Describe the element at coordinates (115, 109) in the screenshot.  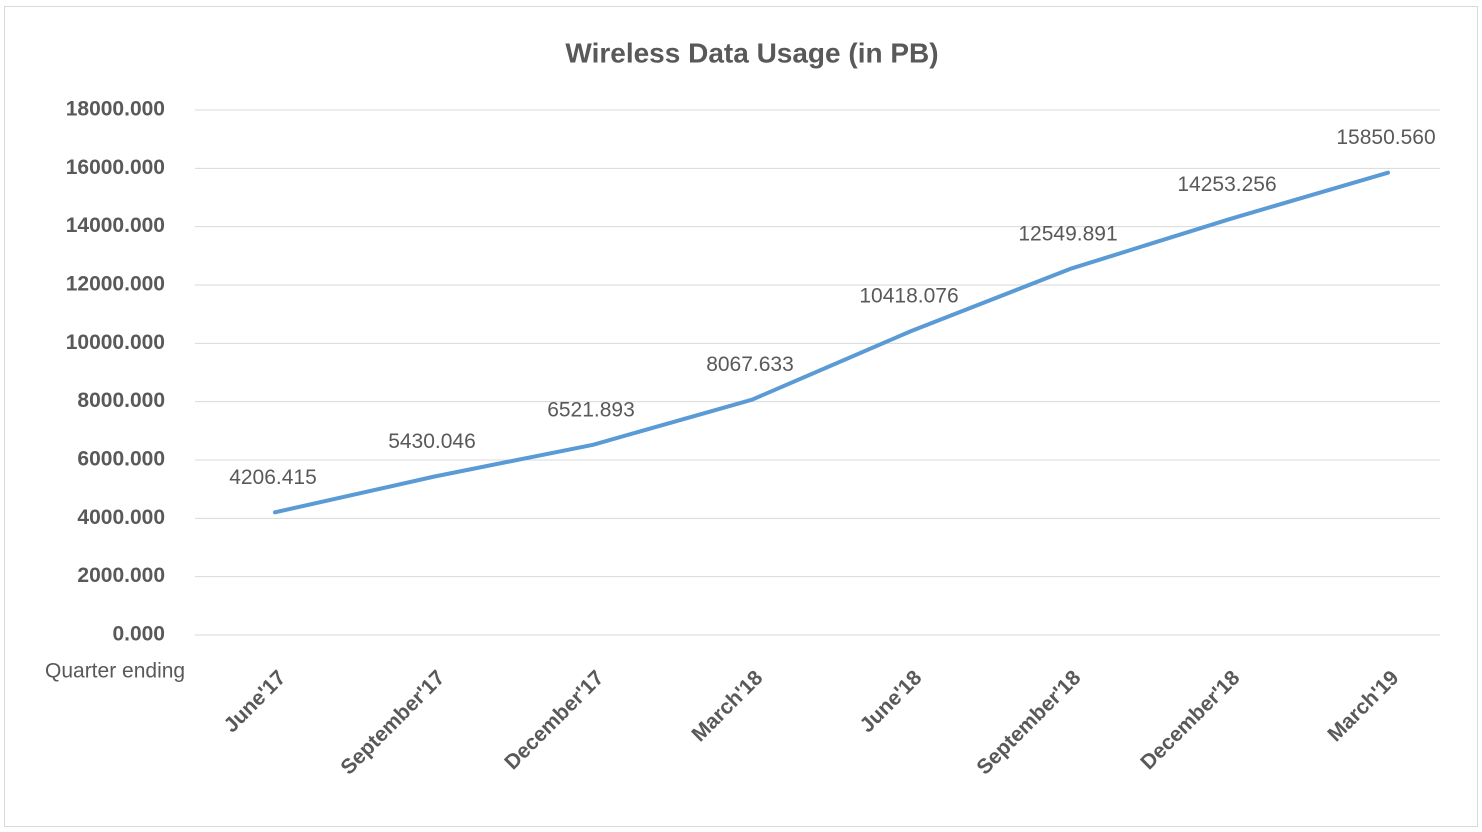
I see `y-tick-label: 18000.000` at that location.